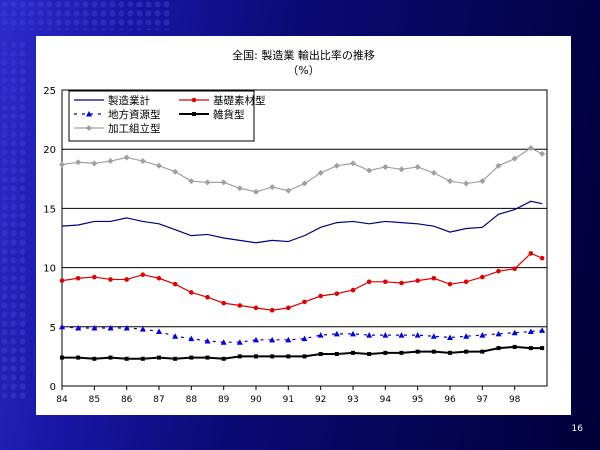 The width and height of the screenshot is (600, 450). Describe the element at coordinates (49, 150) in the screenshot. I see `y-tick-label: 20` at that location.